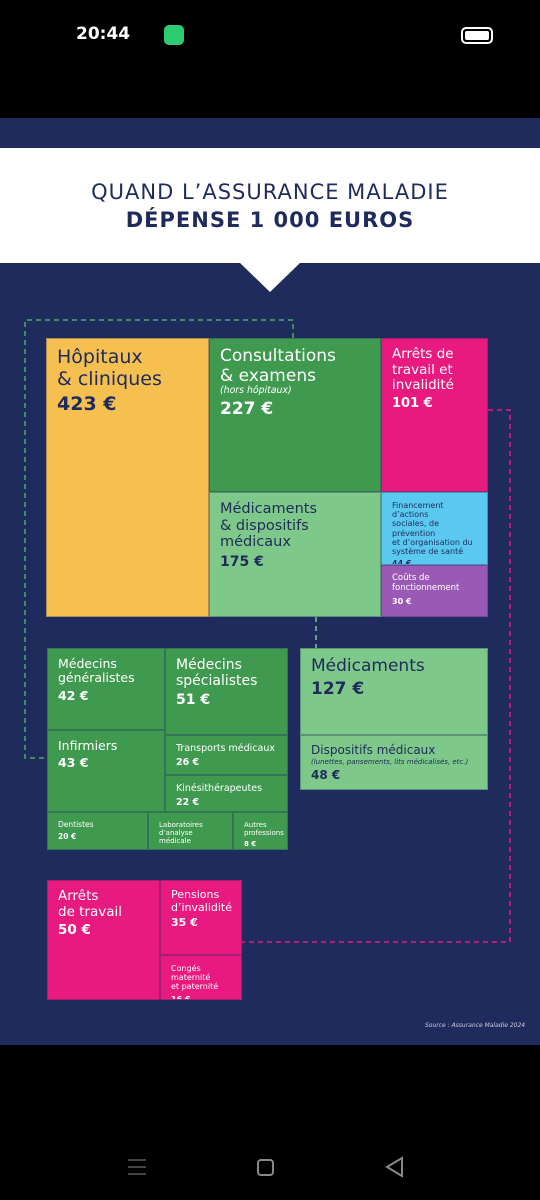 The height and width of the screenshot is (1200, 540). What do you see at coordinates (402, 562) in the screenshot?
I see `cell-amount: 44 €` at bounding box center [402, 562].